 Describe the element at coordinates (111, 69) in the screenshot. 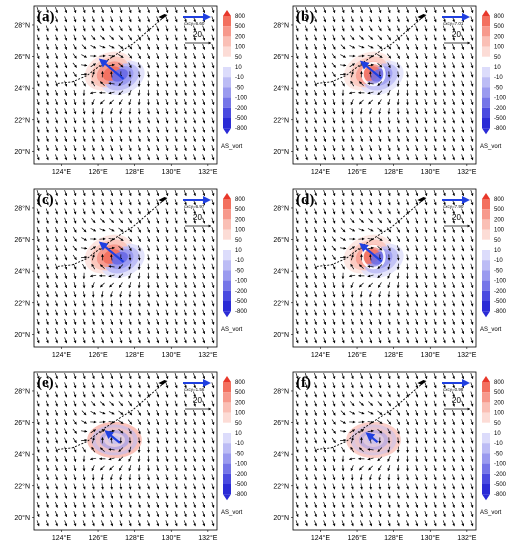

I see `steering-flow-arrow` at that location.